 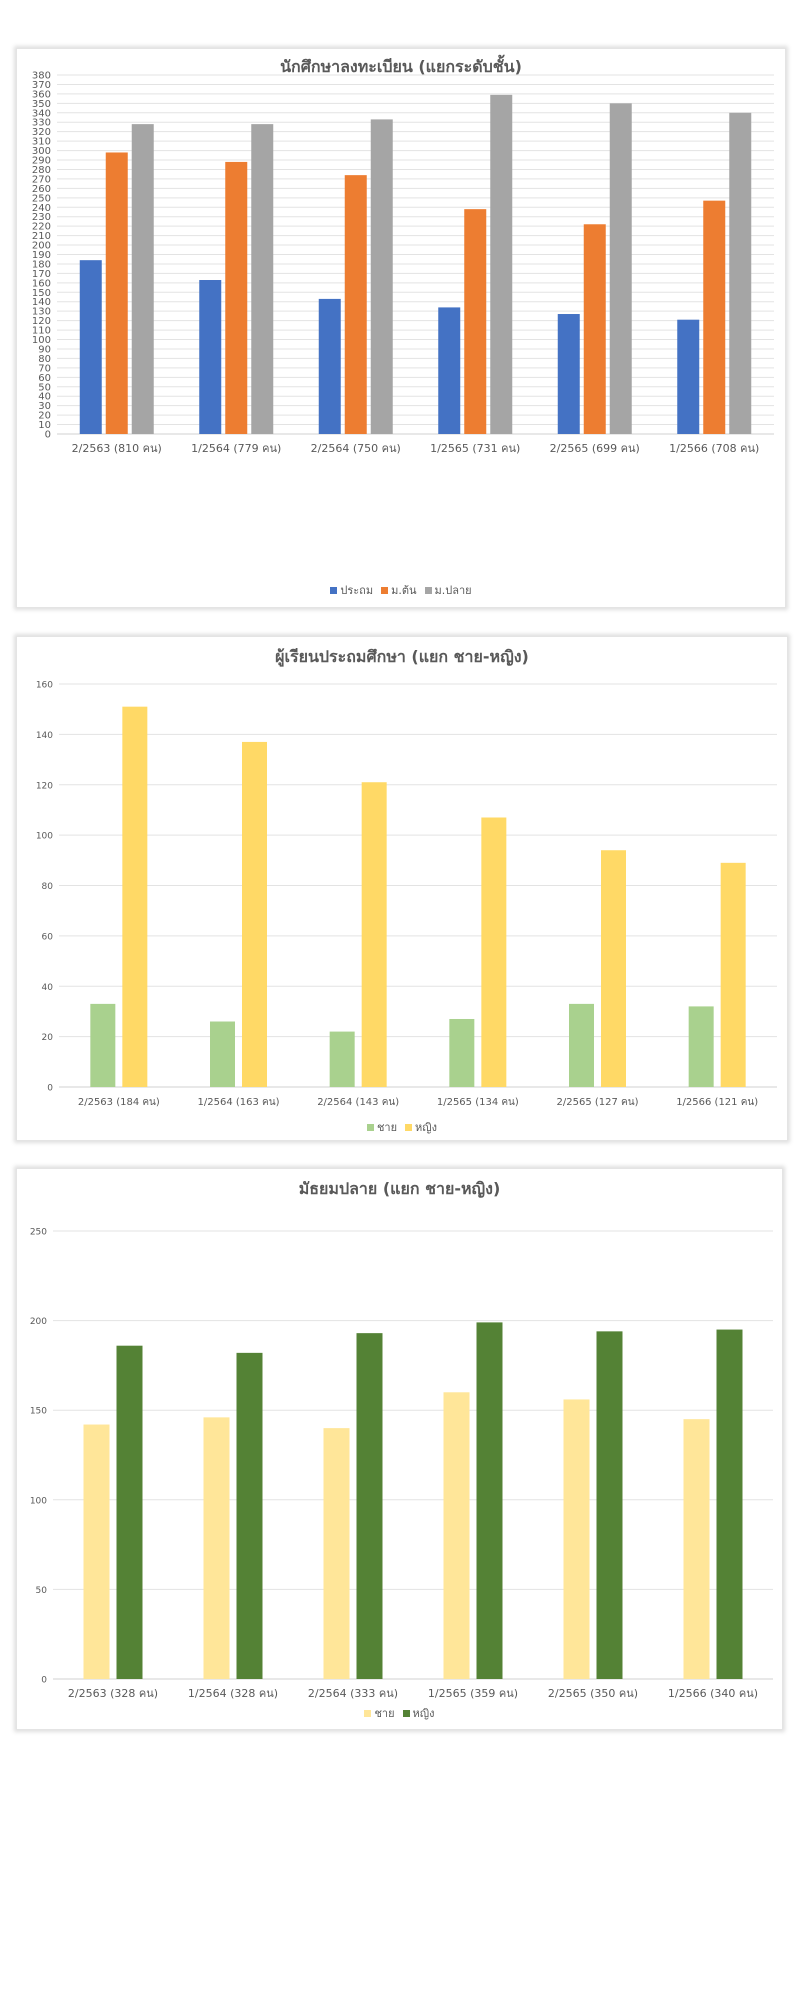 I want to click on bar: ประถม: 127, so click(x=568, y=374).